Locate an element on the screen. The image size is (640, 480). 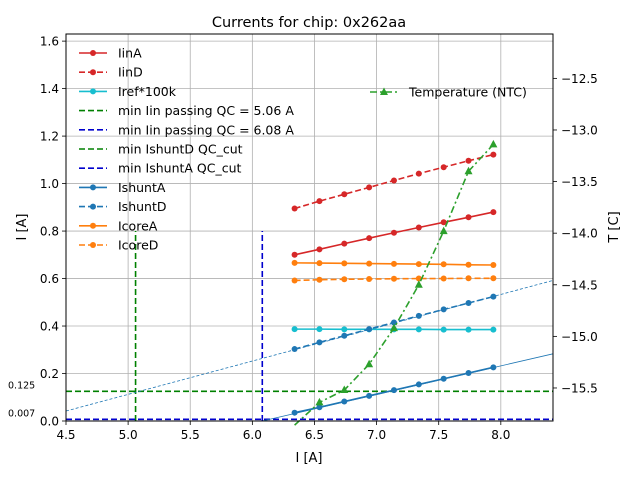
legend-label-4: min Iin passing QC = 6.08 A is located at coordinates (206, 129).